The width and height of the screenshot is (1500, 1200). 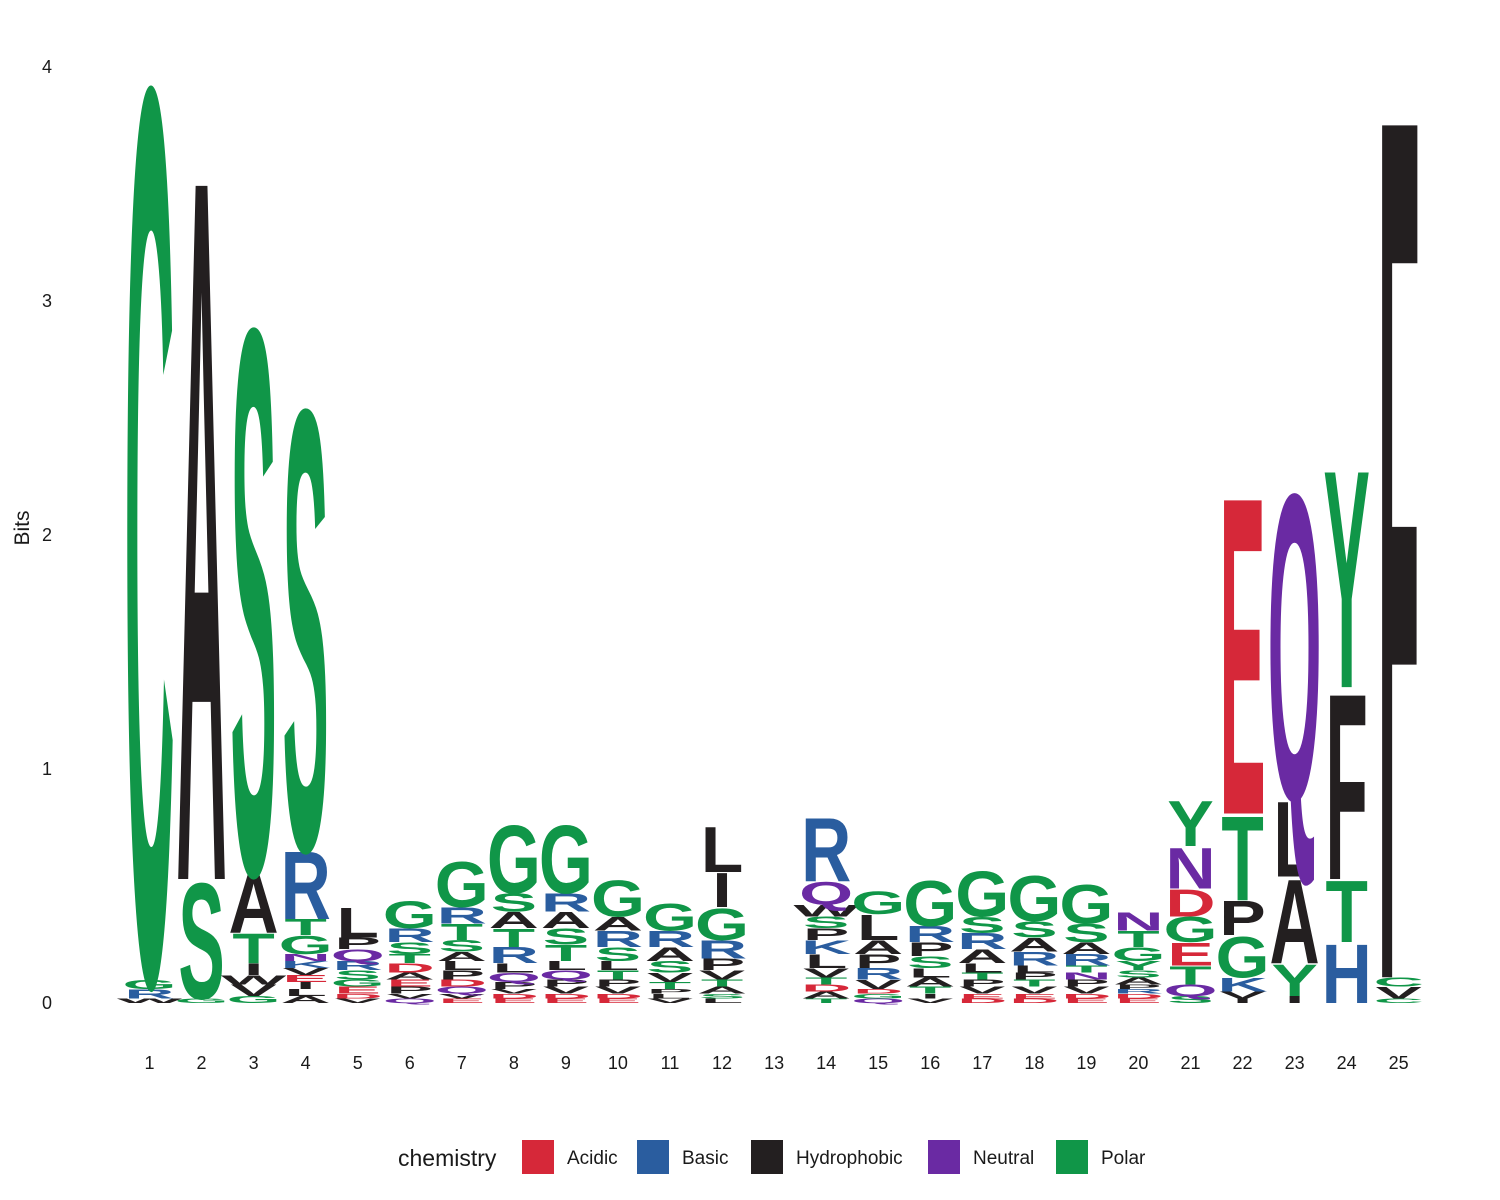 What do you see at coordinates (826, 1063) in the screenshot?
I see `x-tick-label: 14` at bounding box center [826, 1063].